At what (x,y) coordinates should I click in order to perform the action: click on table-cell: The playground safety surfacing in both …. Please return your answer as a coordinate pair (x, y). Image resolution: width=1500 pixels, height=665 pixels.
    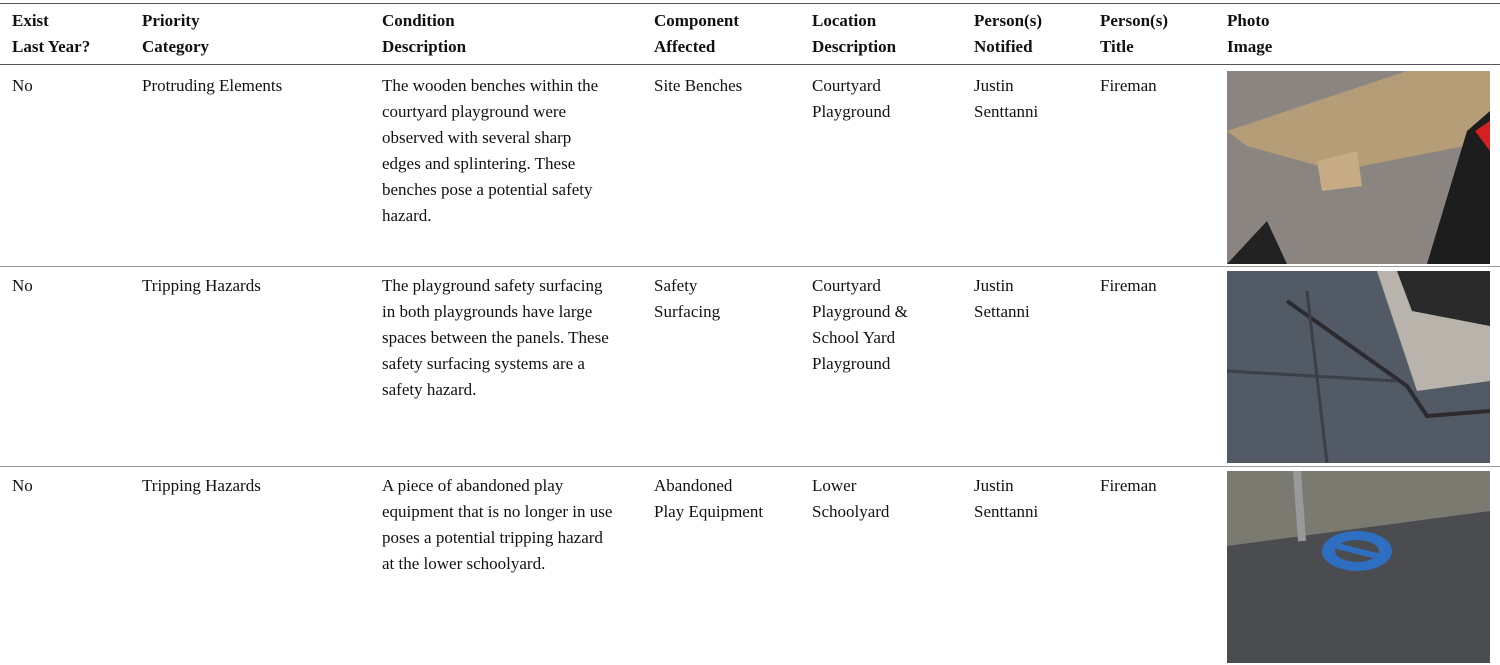
    Looking at the image, I should click on (495, 337).